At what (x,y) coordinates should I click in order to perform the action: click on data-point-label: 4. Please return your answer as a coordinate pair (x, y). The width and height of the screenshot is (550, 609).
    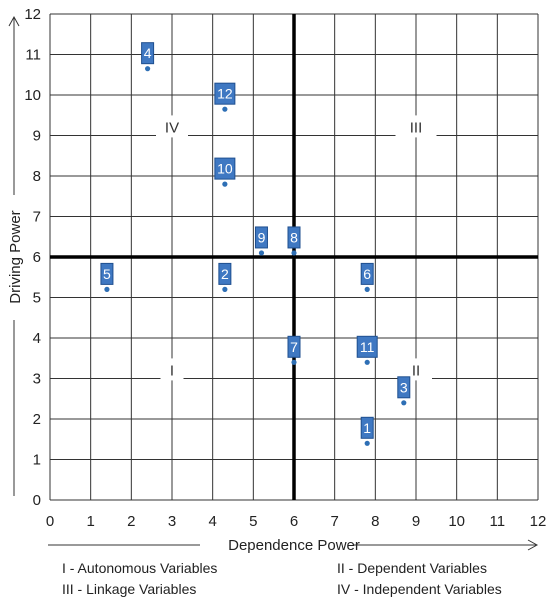
    Looking at the image, I should click on (148, 53).